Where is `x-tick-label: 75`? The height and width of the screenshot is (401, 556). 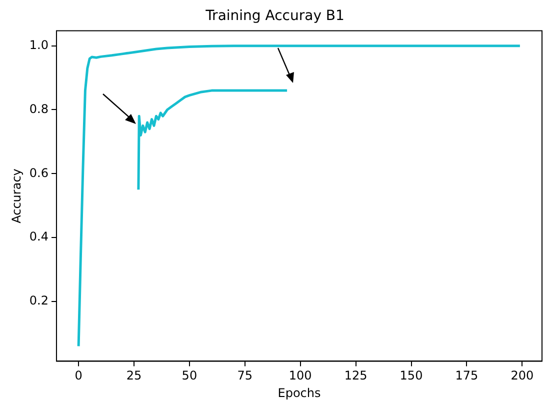
x-tick-label: 75 is located at coordinates (245, 375).